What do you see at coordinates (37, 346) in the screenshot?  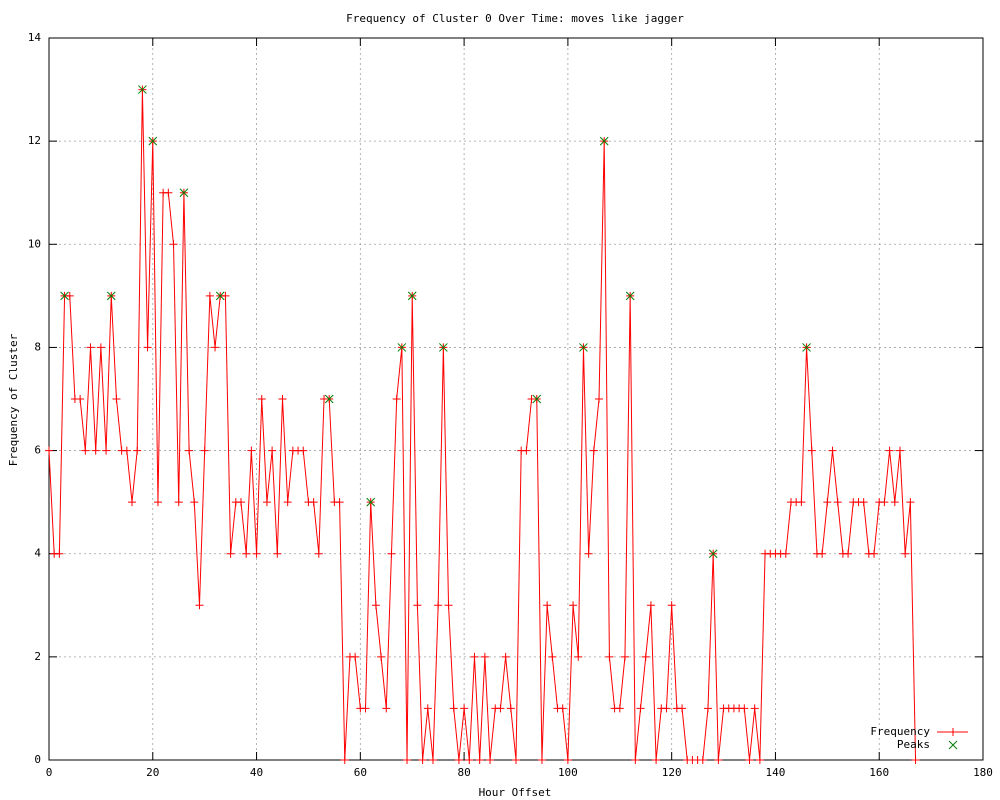 I see `y-tick-label: 8` at bounding box center [37, 346].